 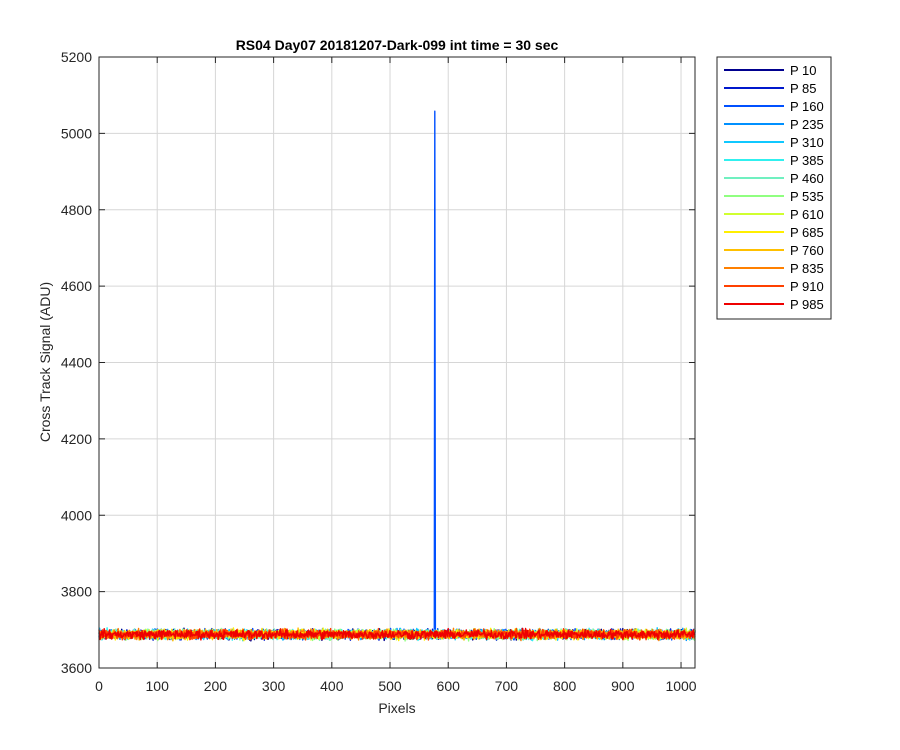 I want to click on y-tick-label: 4400, so click(x=76, y=363).